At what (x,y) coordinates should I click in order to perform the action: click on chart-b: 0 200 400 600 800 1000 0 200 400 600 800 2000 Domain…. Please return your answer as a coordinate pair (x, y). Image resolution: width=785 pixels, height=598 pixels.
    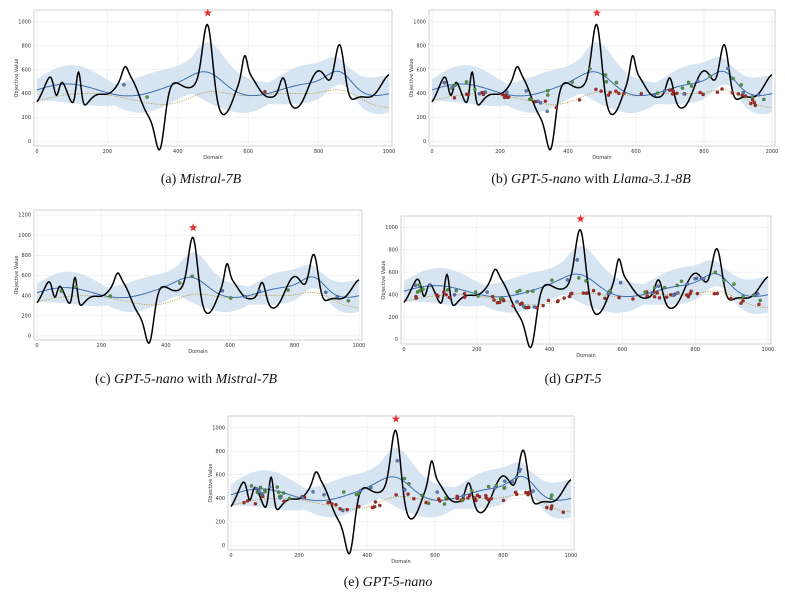
    Looking at the image, I should click on (591, 83).